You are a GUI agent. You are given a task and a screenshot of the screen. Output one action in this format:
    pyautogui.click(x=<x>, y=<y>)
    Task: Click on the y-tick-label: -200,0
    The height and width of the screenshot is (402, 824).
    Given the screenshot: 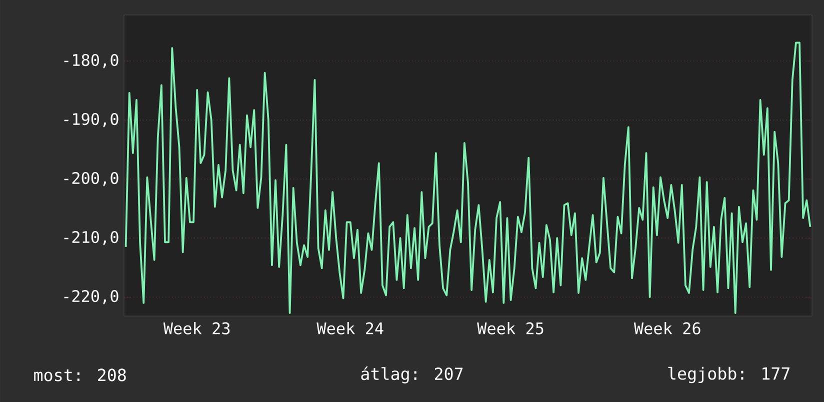 What is the action you would take?
    pyautogui.click(x=91, y=179)
    